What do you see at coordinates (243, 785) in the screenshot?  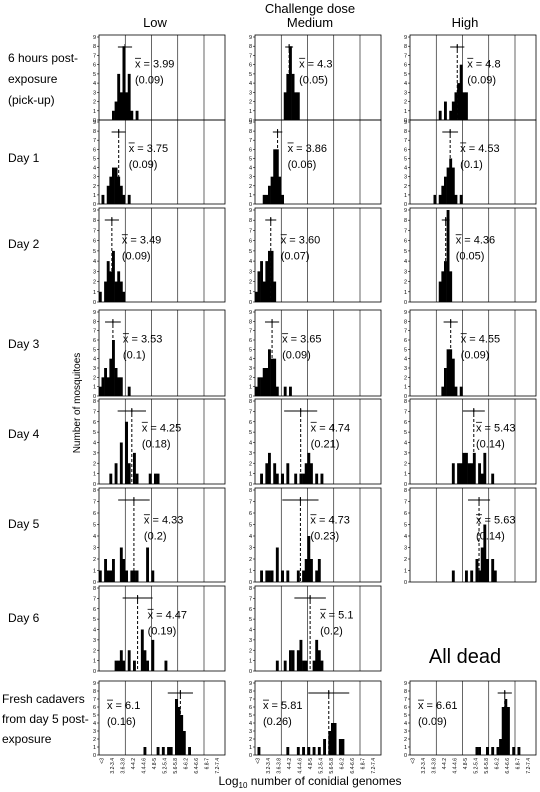 I see `x-axis-label-subscript: 10` at bounding box center [243, 785].